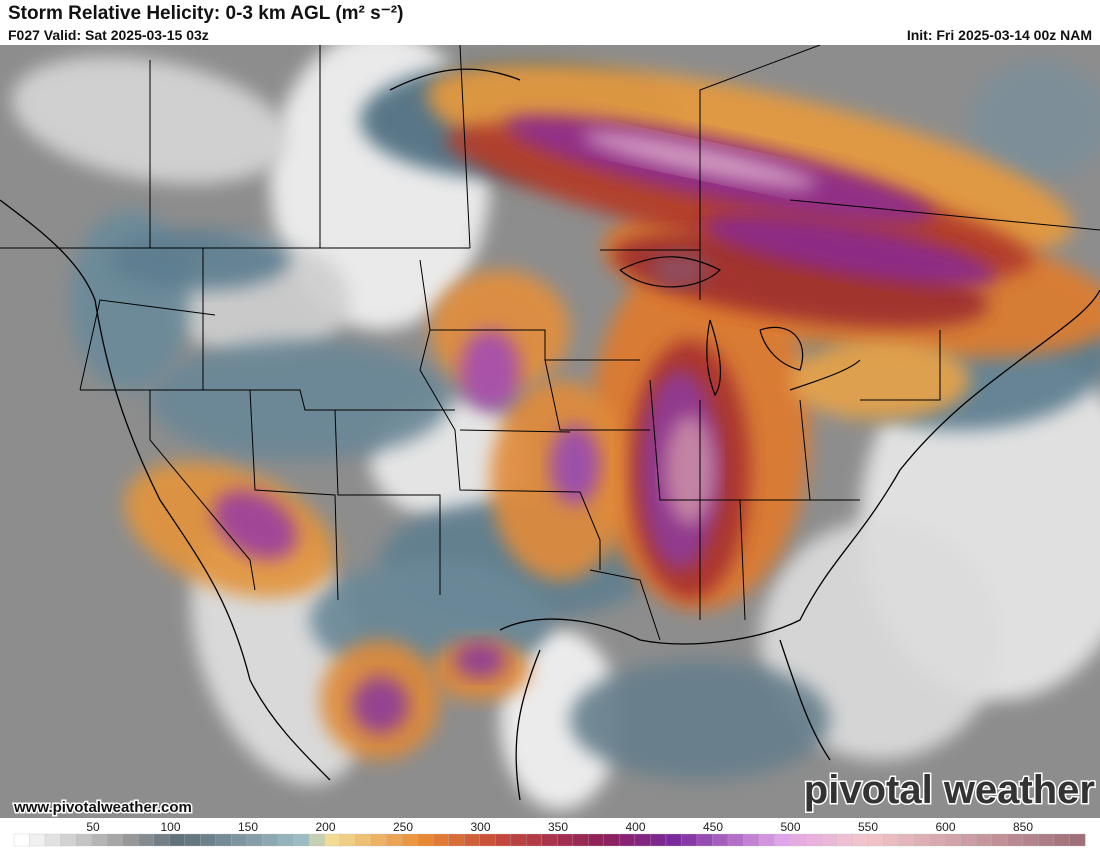 The height and width of the screenshot is (850, 1100). What do you see at coordinates (248, 827) in the screenshot?
I see `colorbar-label: 150` at bounding box center [248, 827].